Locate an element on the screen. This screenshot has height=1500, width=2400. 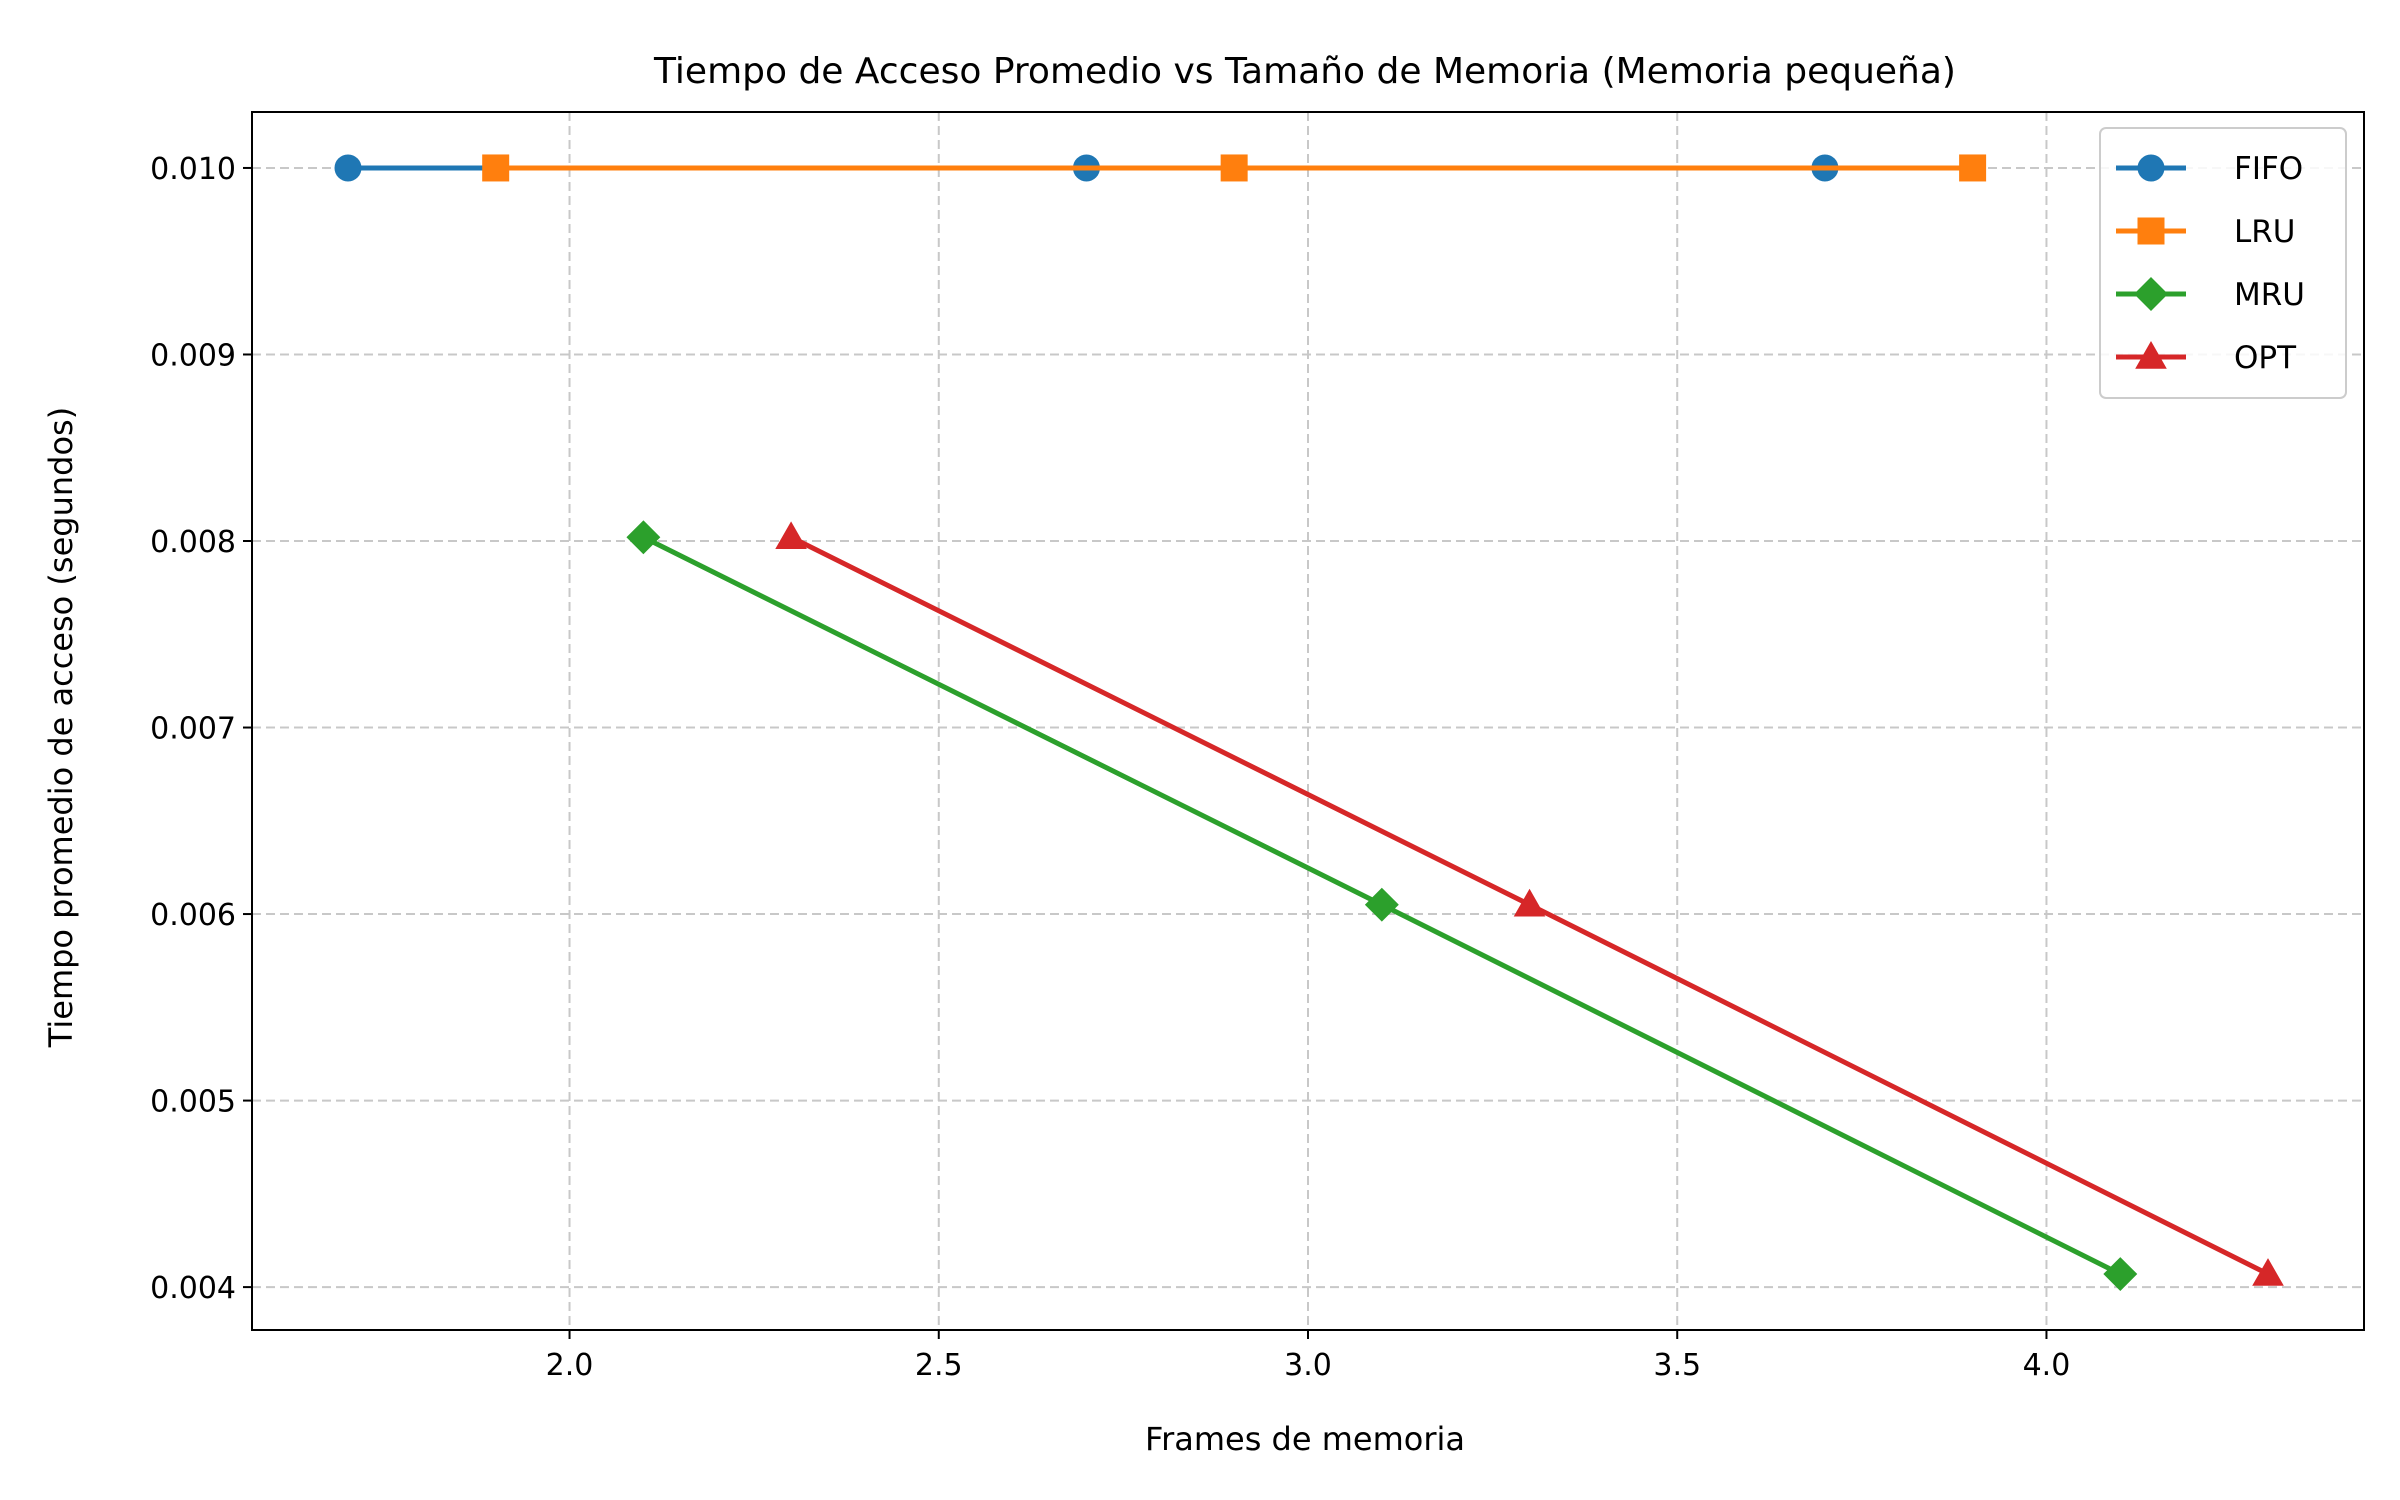
y-tick-label: 0.004 is located at coordinates (193, 1288).